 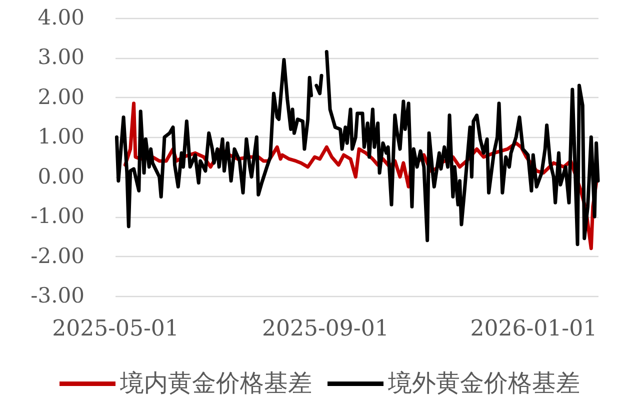 I want to click on y-tick-label: 0.00, so click(x=61, y=176).